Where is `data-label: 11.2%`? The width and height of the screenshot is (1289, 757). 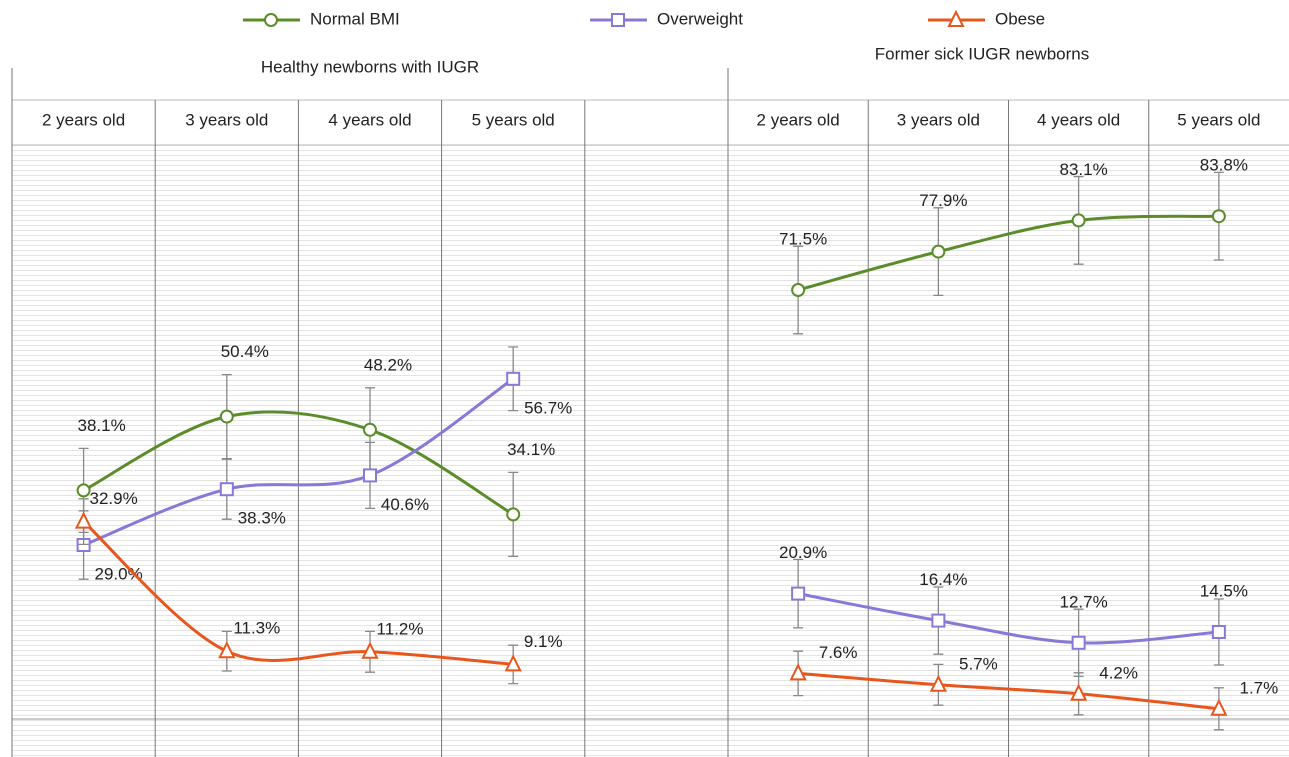
data-label: 11.2% is located at coordinates (400, 628).